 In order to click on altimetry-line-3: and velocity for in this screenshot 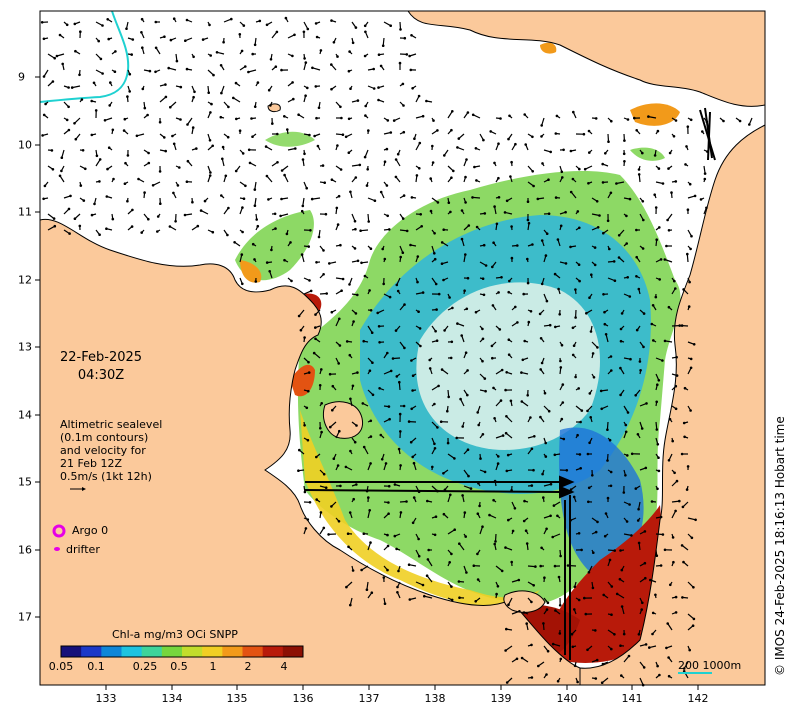, I will do `click(103, 450)`.